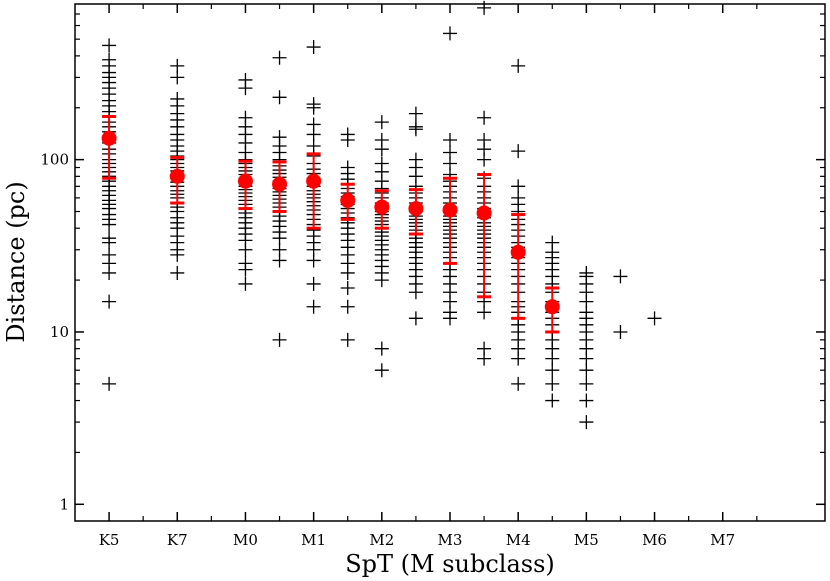  I want to click on x-axis-title: SpT (M subclass), so click(450, 564).